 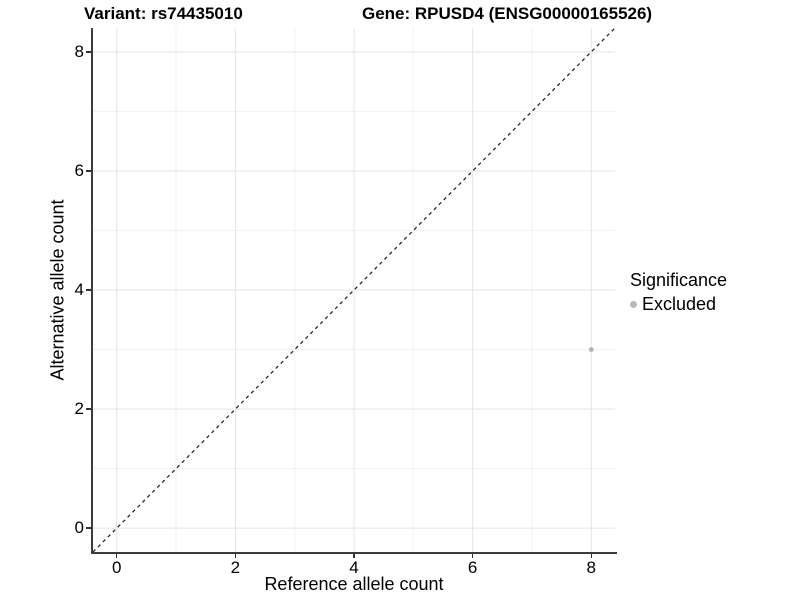 I want to click on plot-title-gene: Gene: RPUSD4 (ENSG00000165526), so click(x=507, y=13).